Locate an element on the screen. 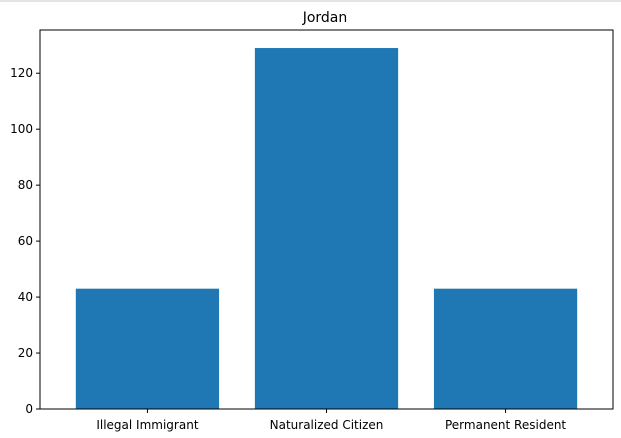 This screenshot has width=621, height=438. y-tick-label: 20 is located at coordinates (25, 353).